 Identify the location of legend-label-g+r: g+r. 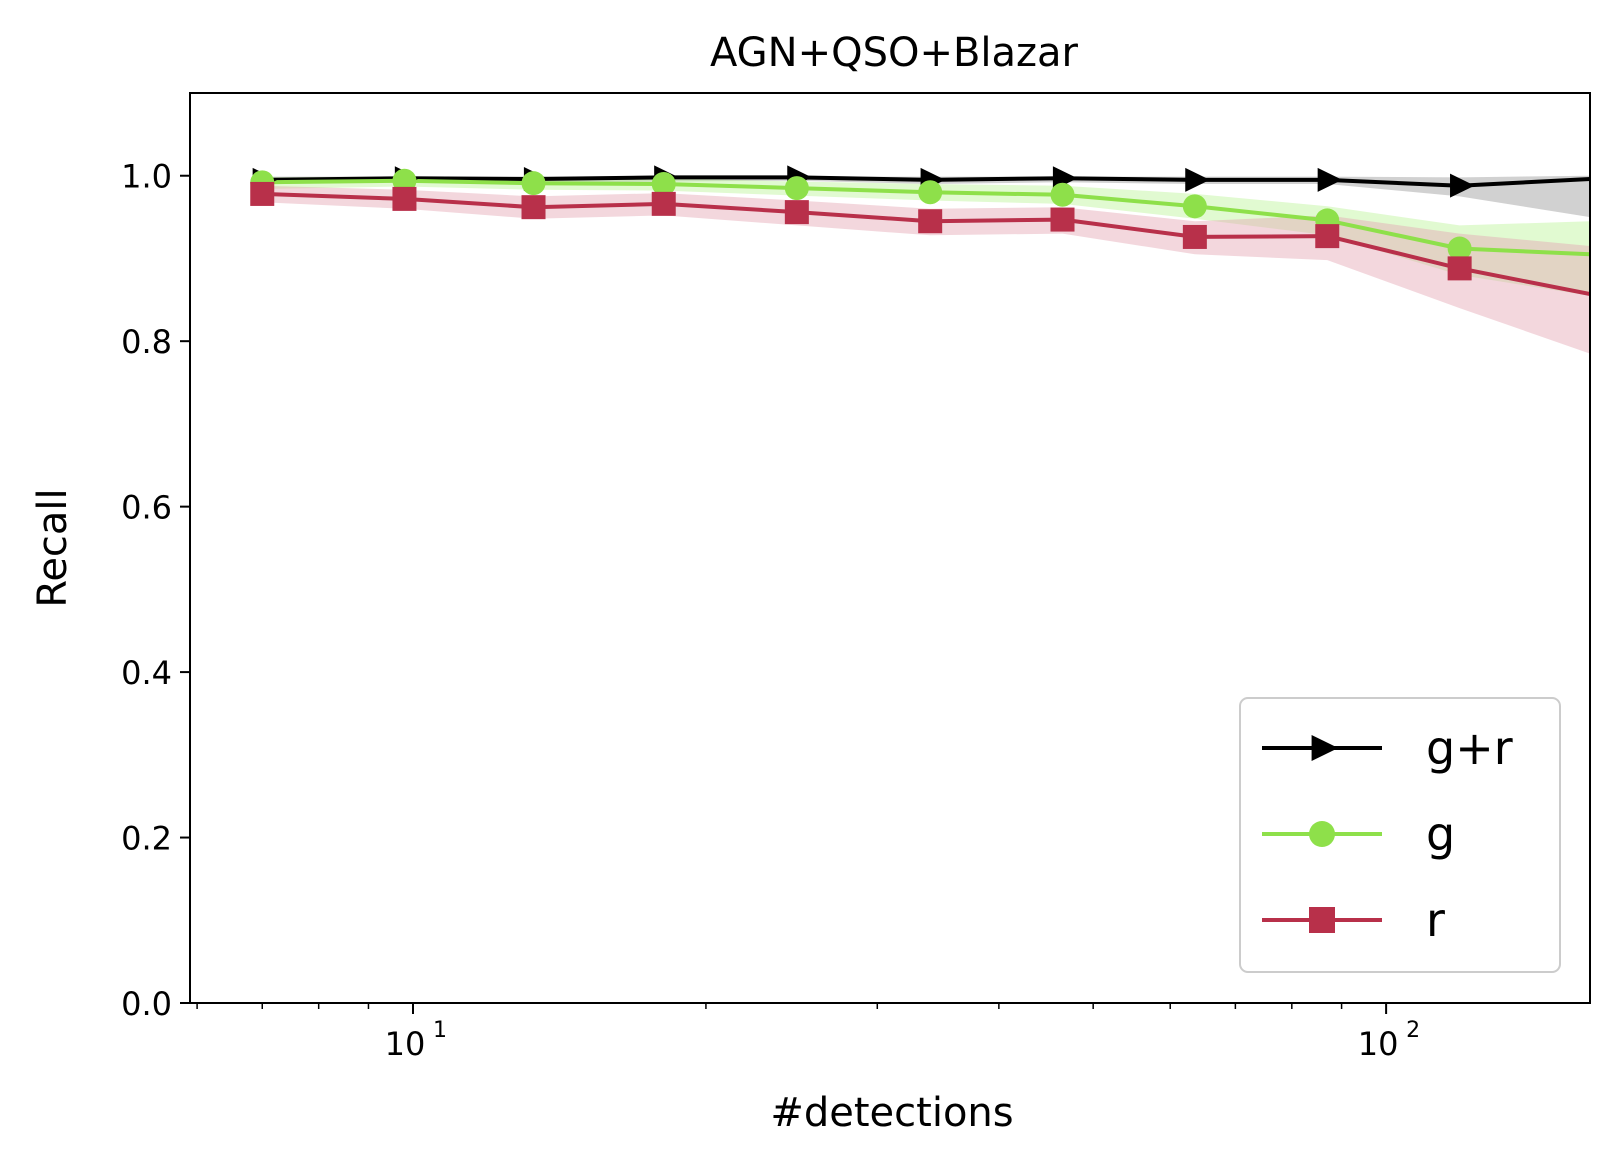
(1469, 748).